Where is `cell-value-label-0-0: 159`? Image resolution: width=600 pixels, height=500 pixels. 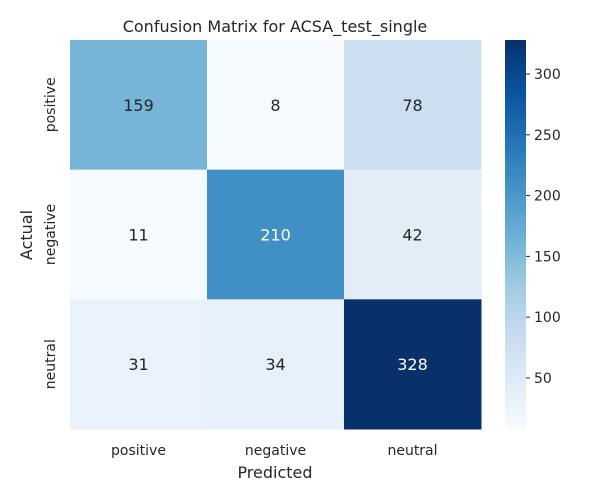
cell-value-label-0-0: 159 is located at coordinates (138, 105).